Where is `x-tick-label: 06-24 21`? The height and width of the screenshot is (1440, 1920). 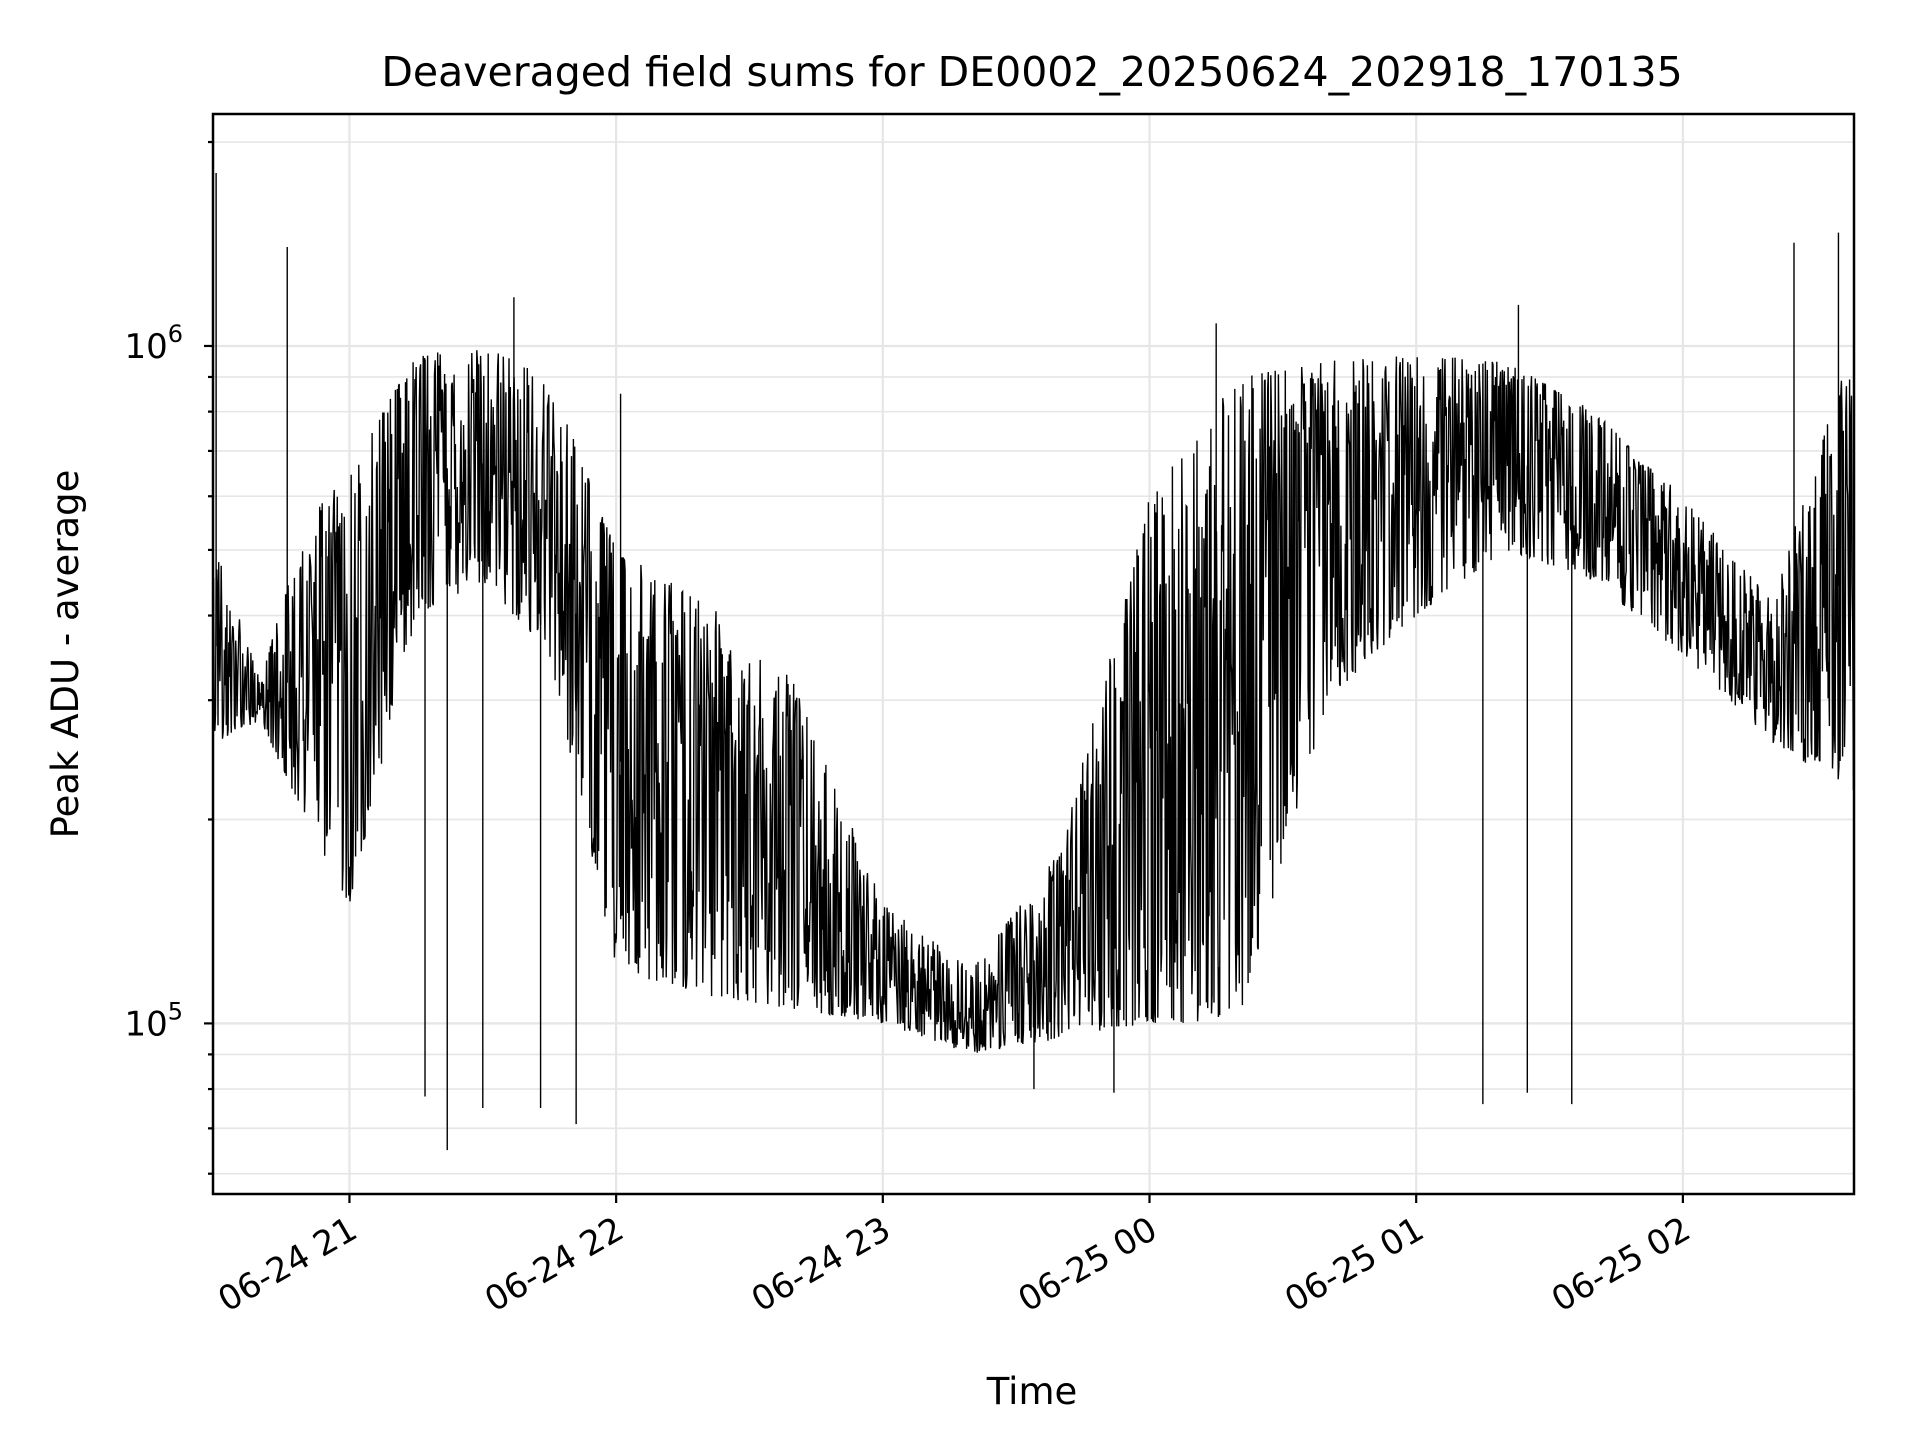 x-tick-label: 06-24 21 is located at coordinates (288, 1264).